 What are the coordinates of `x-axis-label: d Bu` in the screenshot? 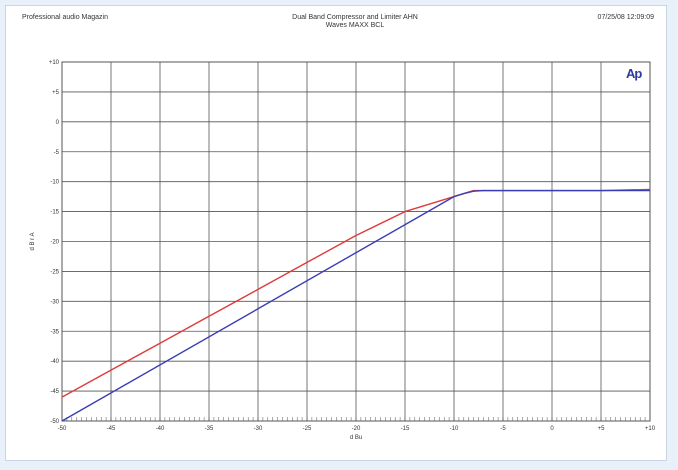 It's located at (356, 438).